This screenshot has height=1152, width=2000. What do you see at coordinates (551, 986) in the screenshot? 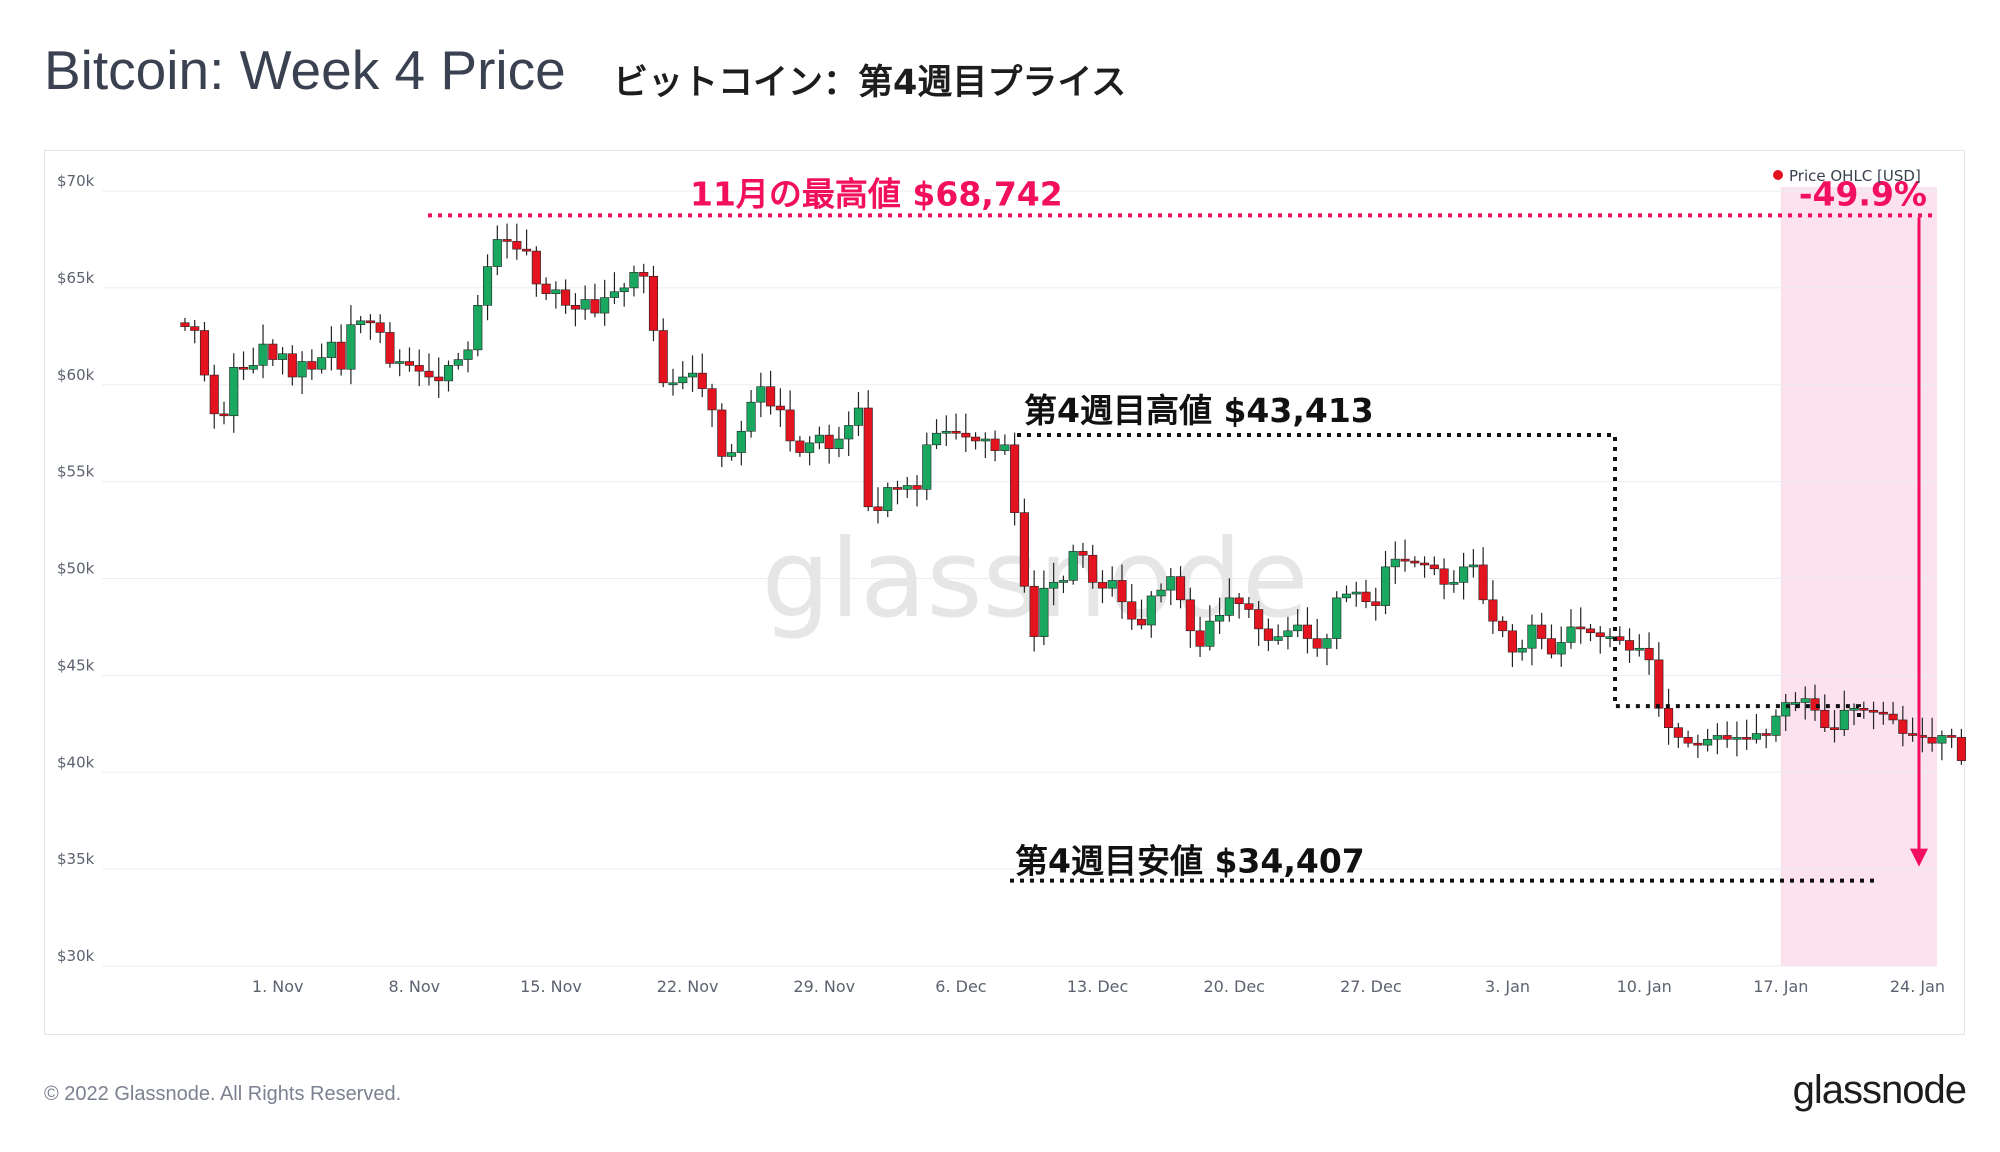
I see `x-tick-label: 15. Nov` at bounding box center [551, 986].